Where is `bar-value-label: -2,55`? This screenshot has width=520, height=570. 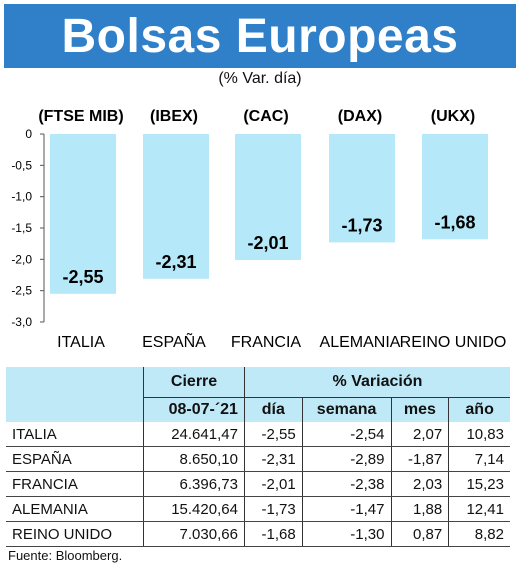
bar-value-label: -2,55 is located at coordinates (82, 277).